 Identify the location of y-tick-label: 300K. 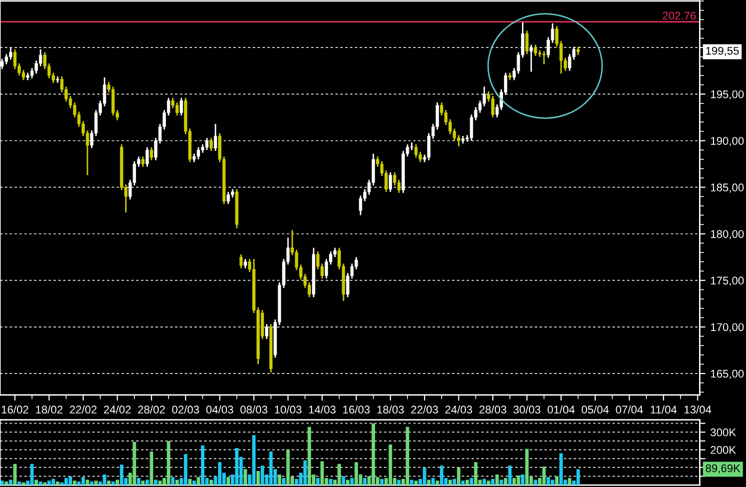
(723, 432).